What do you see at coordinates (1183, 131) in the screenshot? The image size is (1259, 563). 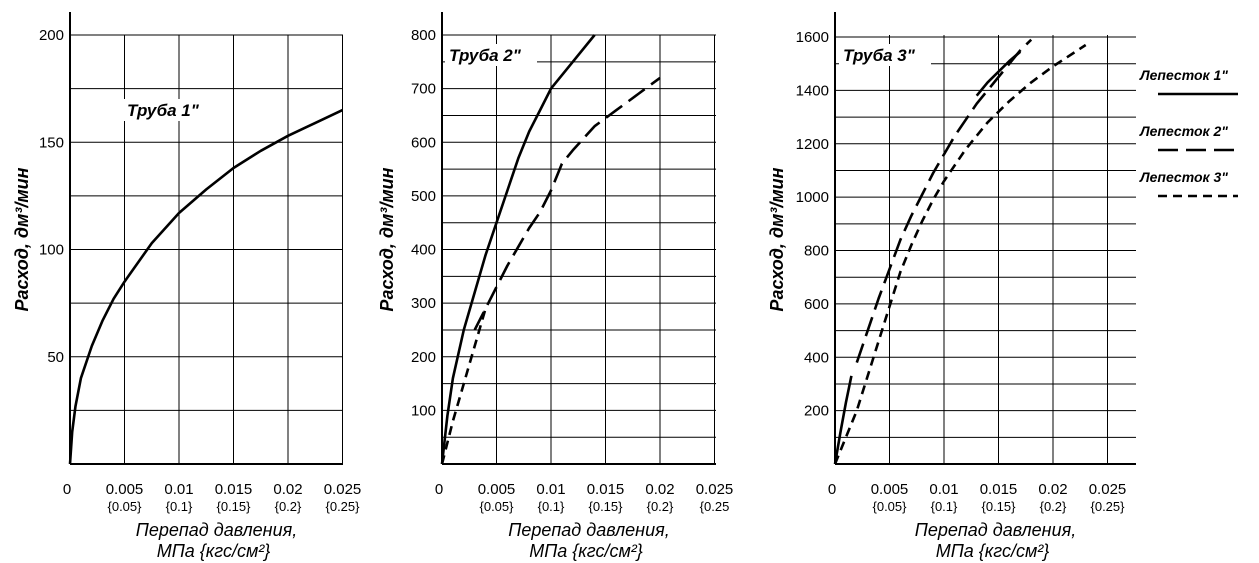 I see `legend-label-2: Лепесток 2"` at bounding box center [1183, 131].